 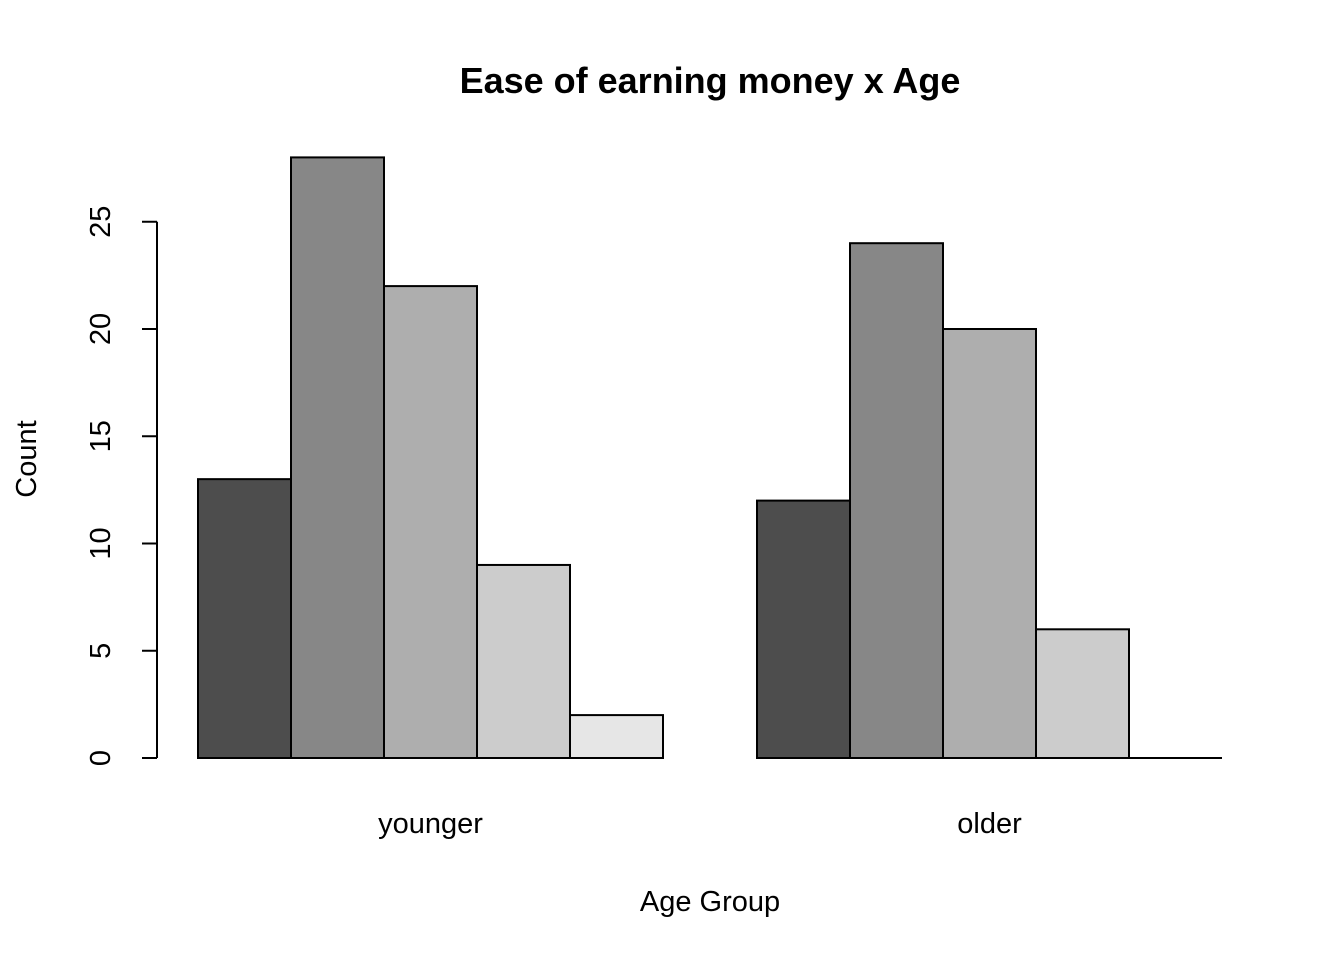 What do you see at coordinates (710, 80) in the screenshot?
I see `chart-title: Ease of earning money x Age` at bounding box center [710, 80].